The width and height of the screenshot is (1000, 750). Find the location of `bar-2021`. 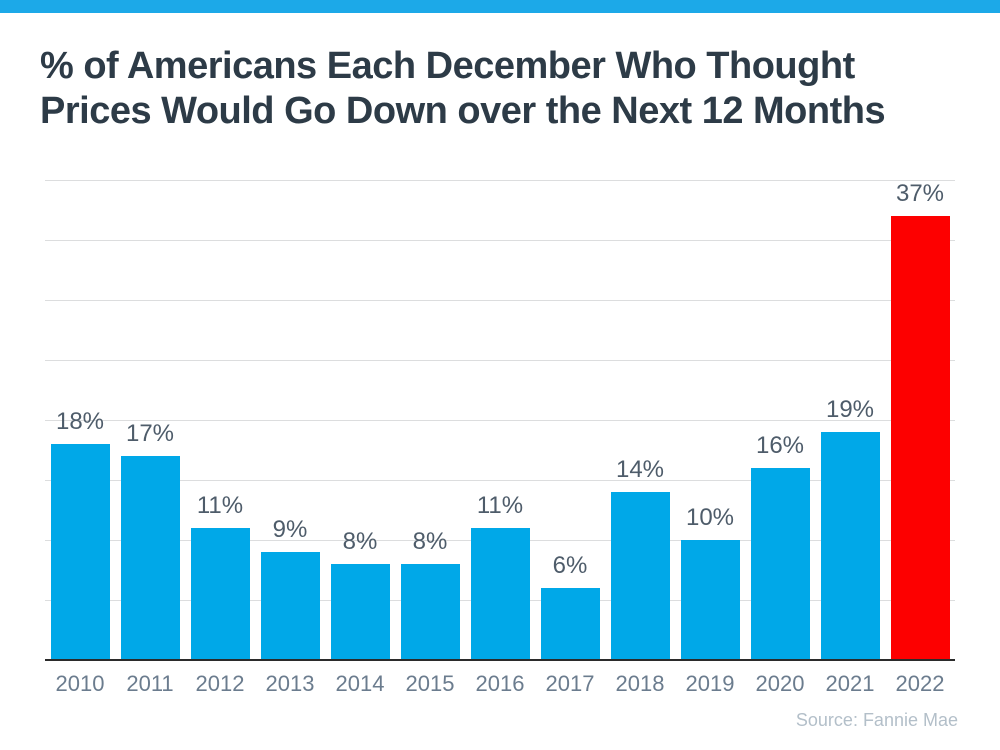

bar-2021 is located at coordinates (850, 546).